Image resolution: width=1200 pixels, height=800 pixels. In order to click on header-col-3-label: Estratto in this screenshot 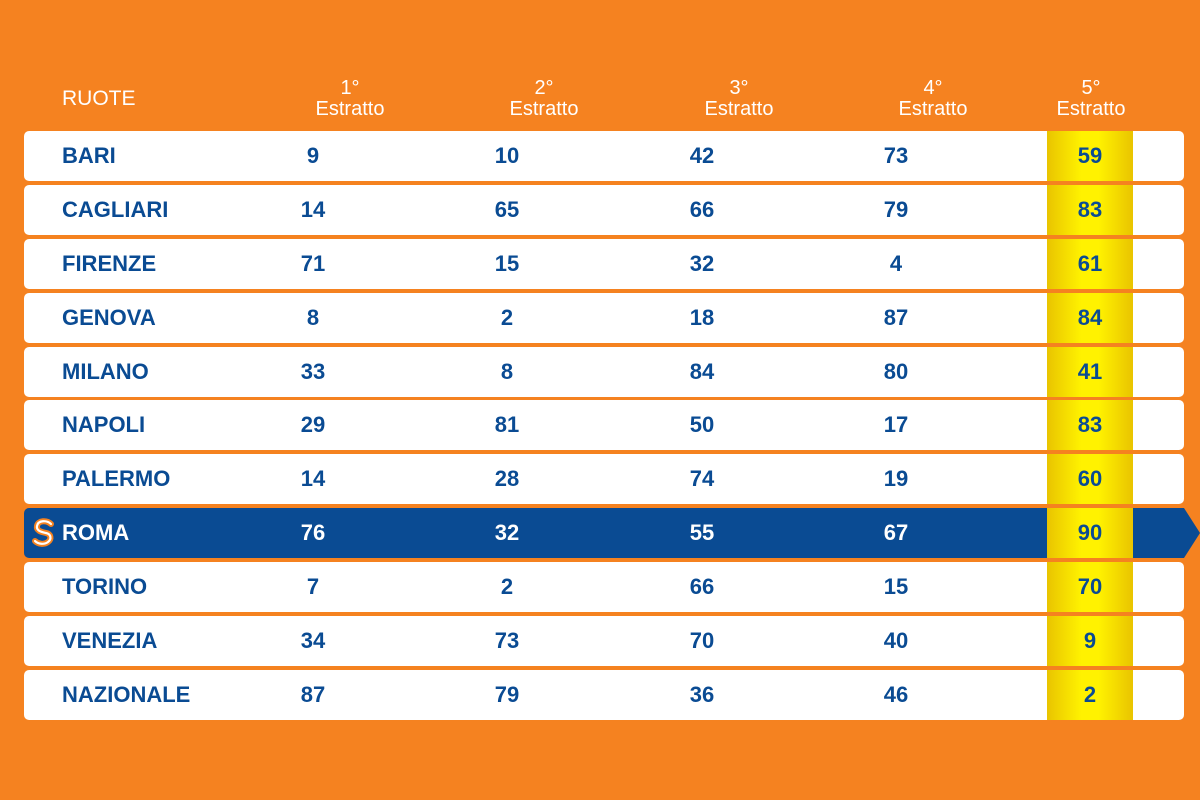, I will do `click(739, 109)`.